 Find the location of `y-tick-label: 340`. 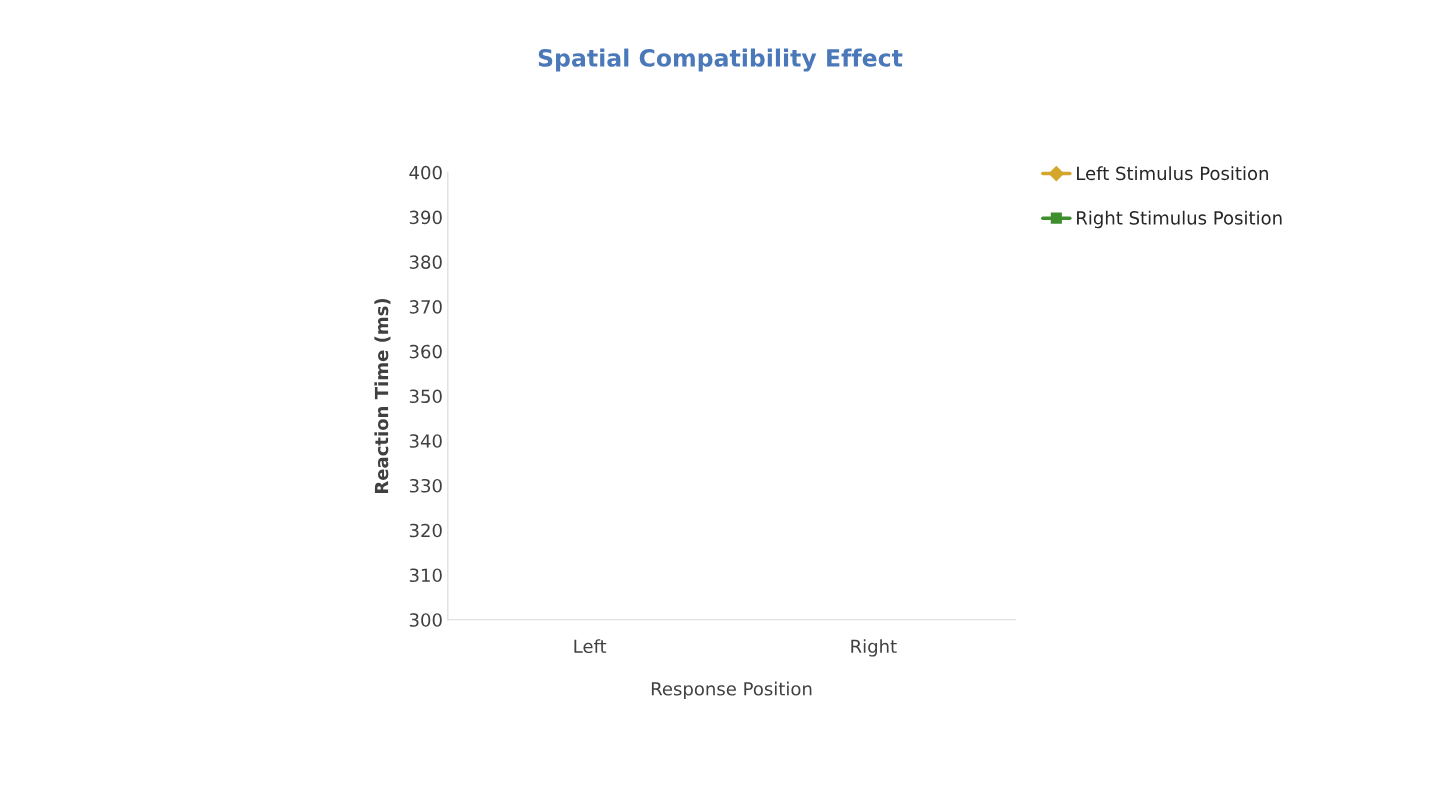

y-tick-label: 340 is located at coordinates (425, 441).